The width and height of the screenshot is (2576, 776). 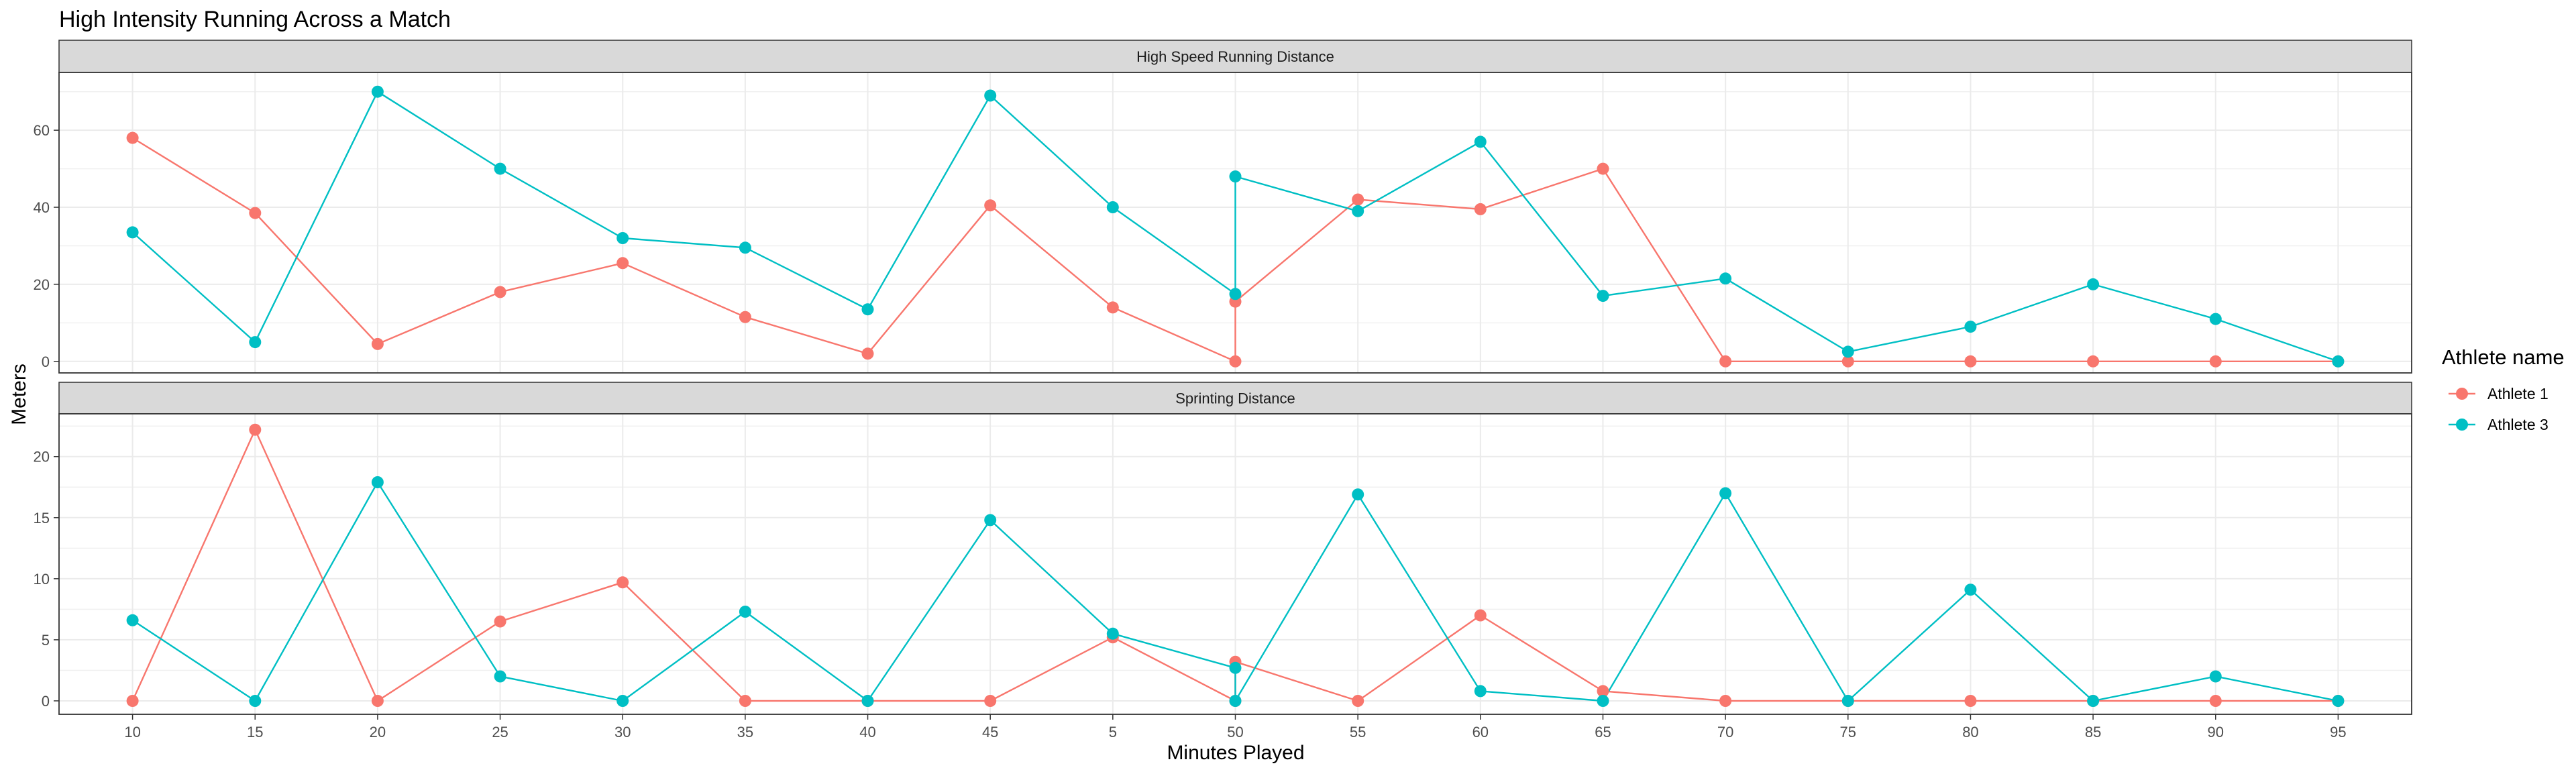 What do you see at coordinates (1113, 732) in the screenshot?
I see `x-tick-label: 5` at bounding box center [1113, 732].